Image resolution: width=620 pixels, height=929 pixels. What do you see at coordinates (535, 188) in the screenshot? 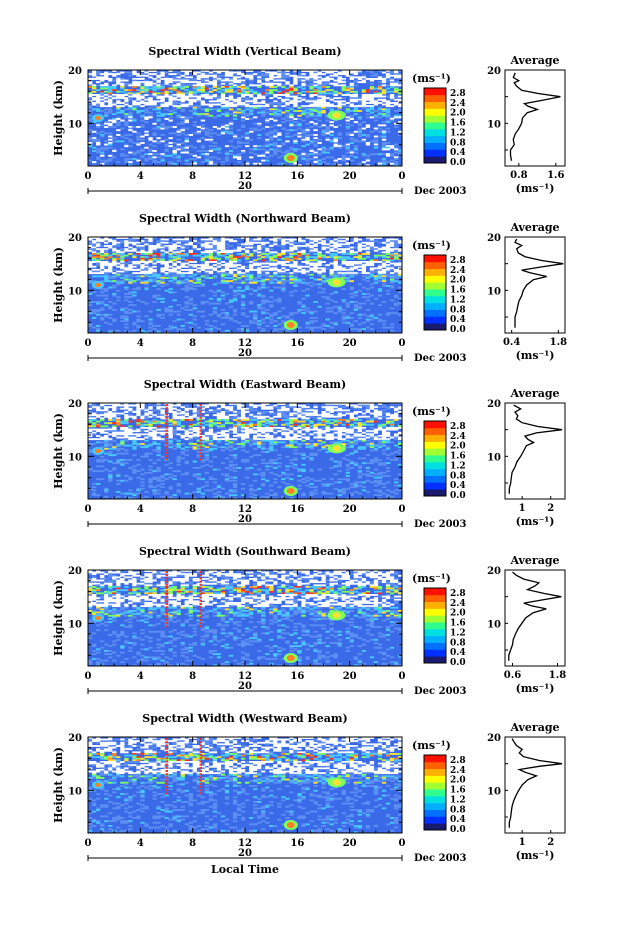
I see `average-unit: (ms⁻¹)` at bounding box center [535, 188].